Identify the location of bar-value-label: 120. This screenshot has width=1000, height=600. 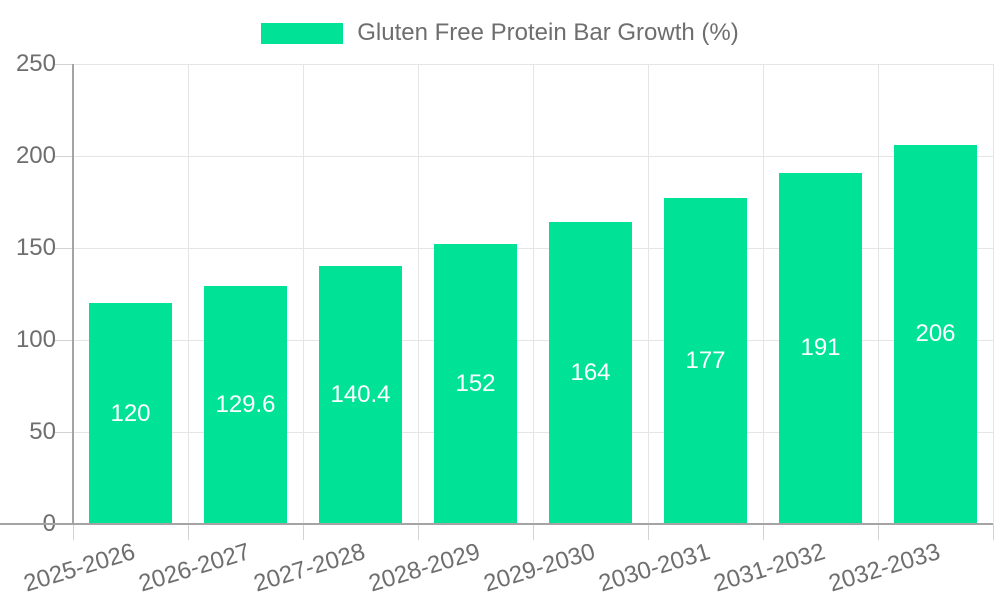
(130, 413).